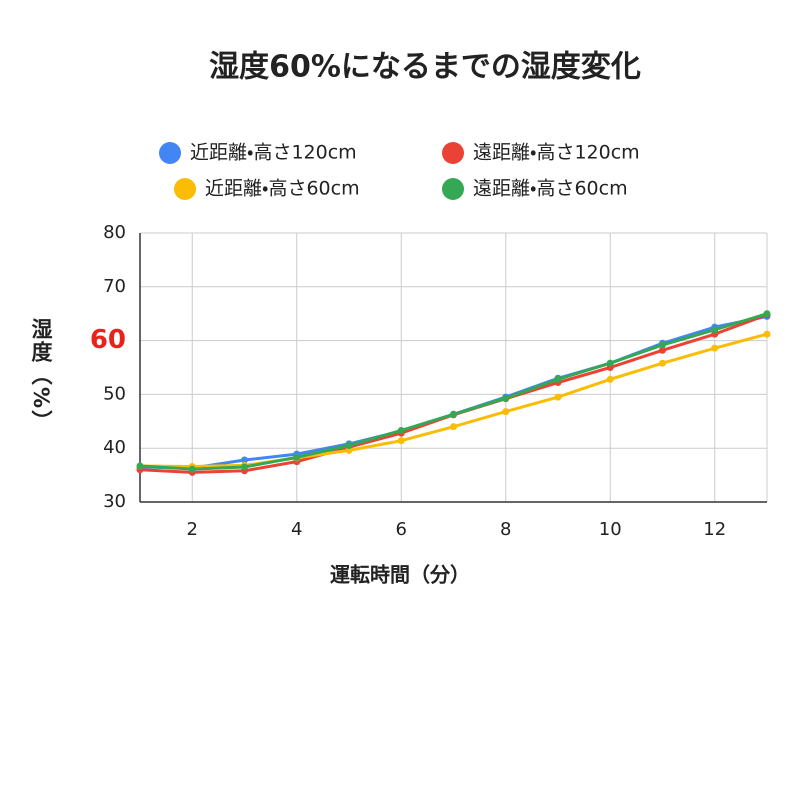  What do you see at coordinates (453, 400) in the screenshot?
I see `series-line` at bounding box center [453, 400].